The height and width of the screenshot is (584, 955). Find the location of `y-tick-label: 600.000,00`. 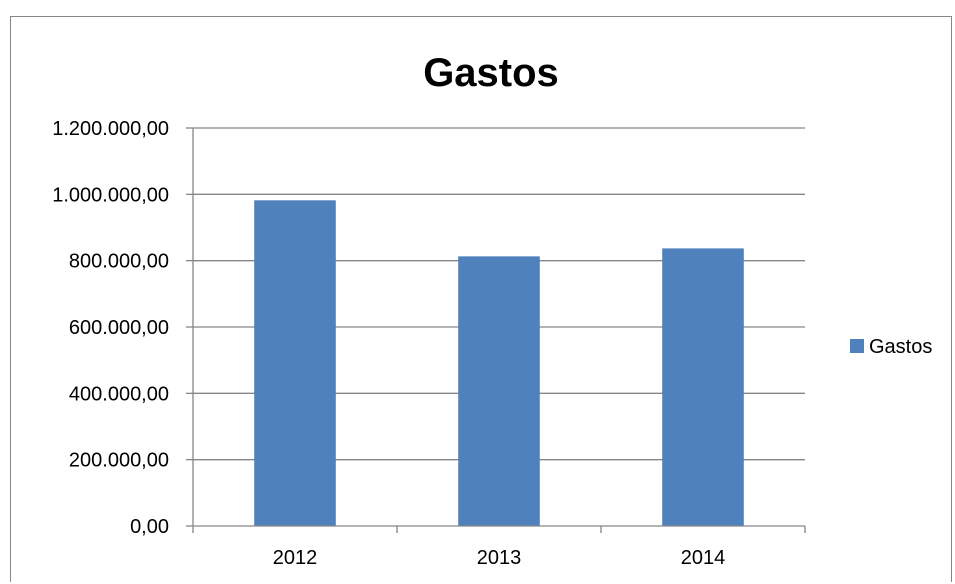

y-tick-label: 600.000,00 is located at coordinates (119, 328).